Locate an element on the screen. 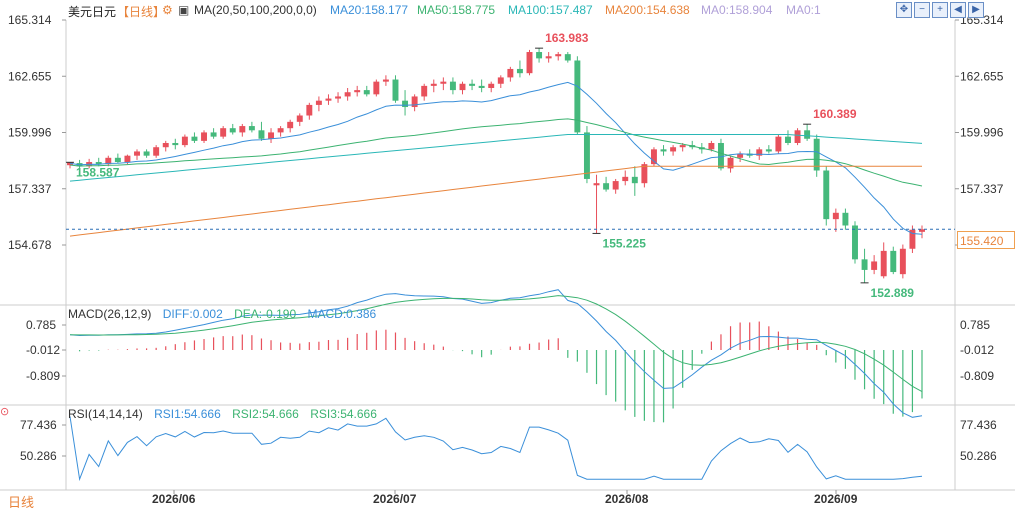 The image size is (1015, 511). rsi-line is located at coordinates (496, 449).